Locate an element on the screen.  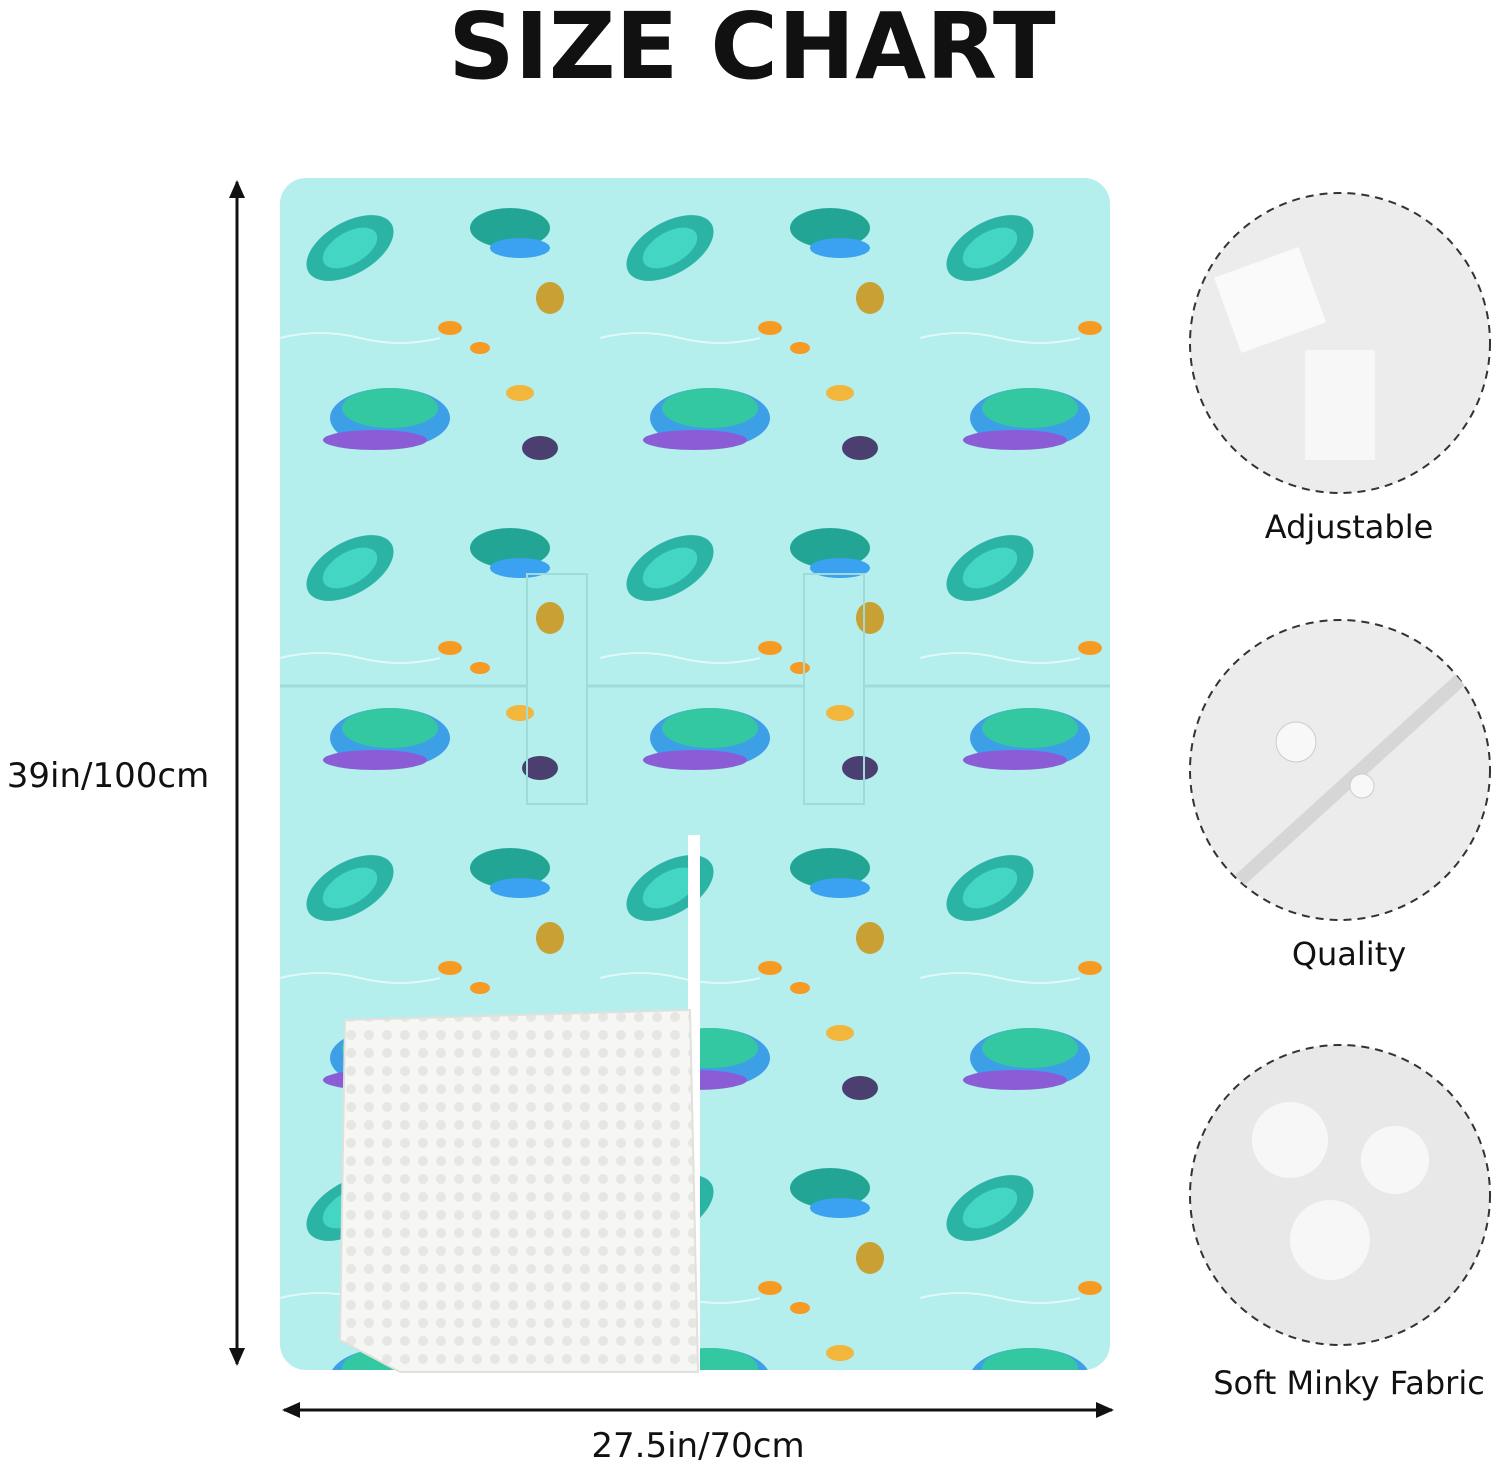
feature-label: Soft Minky Fabric is located at coordinates (1349, 1383).